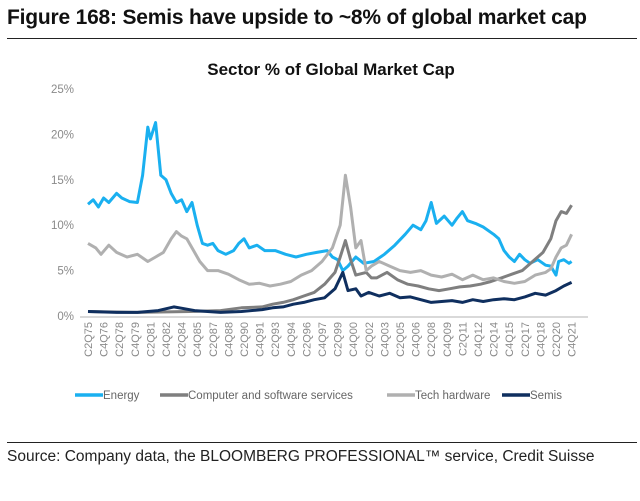  I want to click on x-tick-label: C4Q00, so click(354, 339).